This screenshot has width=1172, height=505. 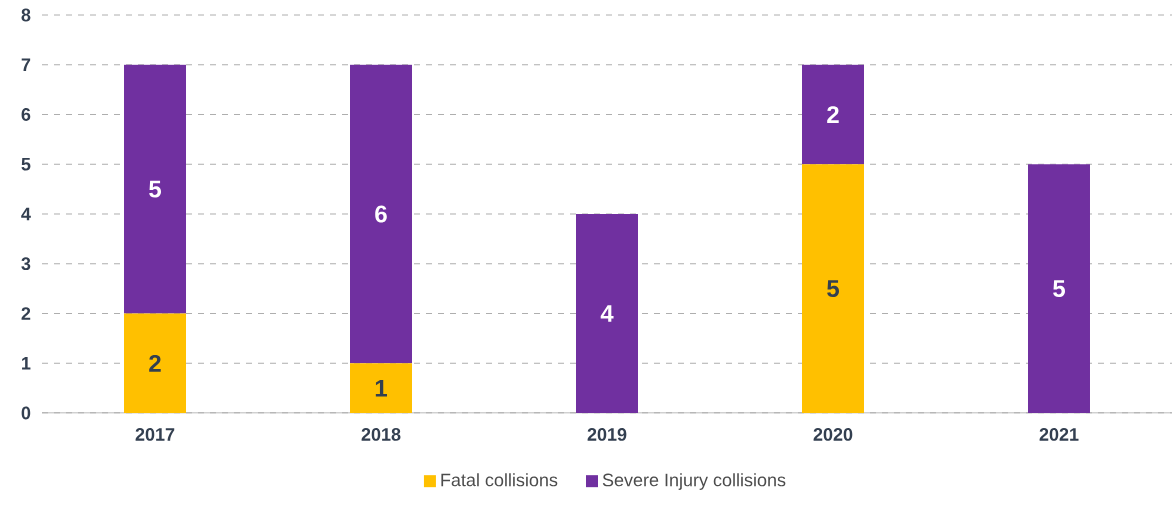 I want to click on x-tick-label: 2017, so click(x=155, y=434).